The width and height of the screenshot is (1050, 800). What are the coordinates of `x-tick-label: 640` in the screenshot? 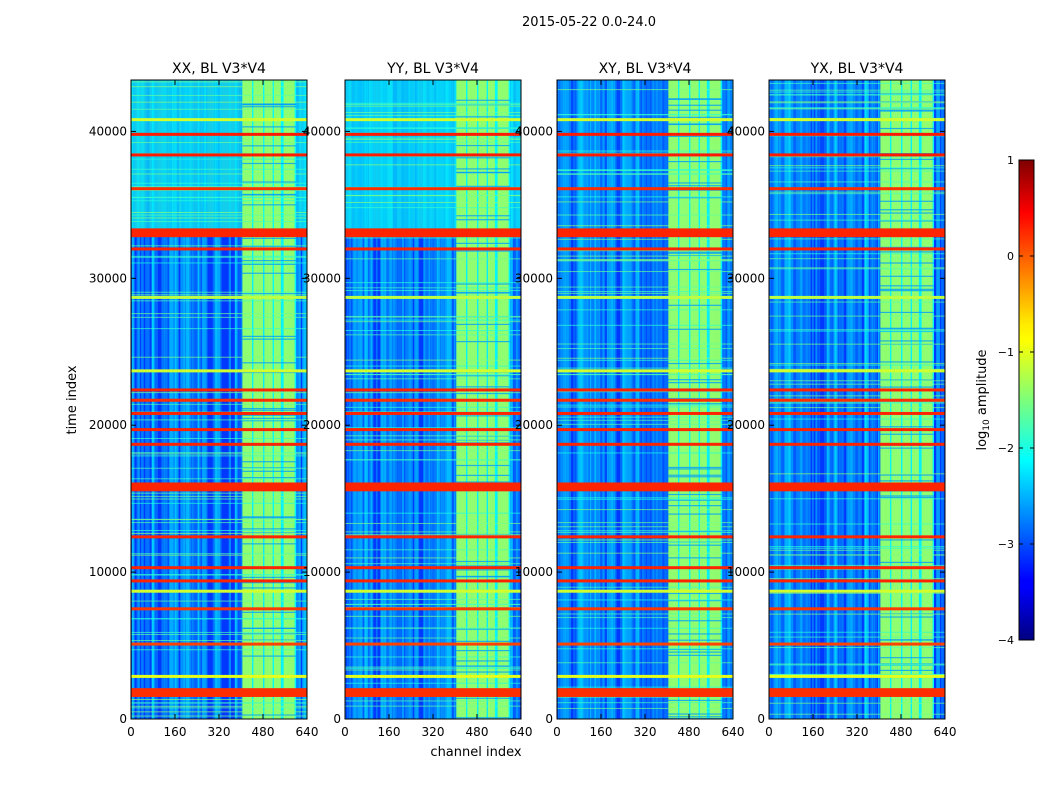 It's located at (945, 732).